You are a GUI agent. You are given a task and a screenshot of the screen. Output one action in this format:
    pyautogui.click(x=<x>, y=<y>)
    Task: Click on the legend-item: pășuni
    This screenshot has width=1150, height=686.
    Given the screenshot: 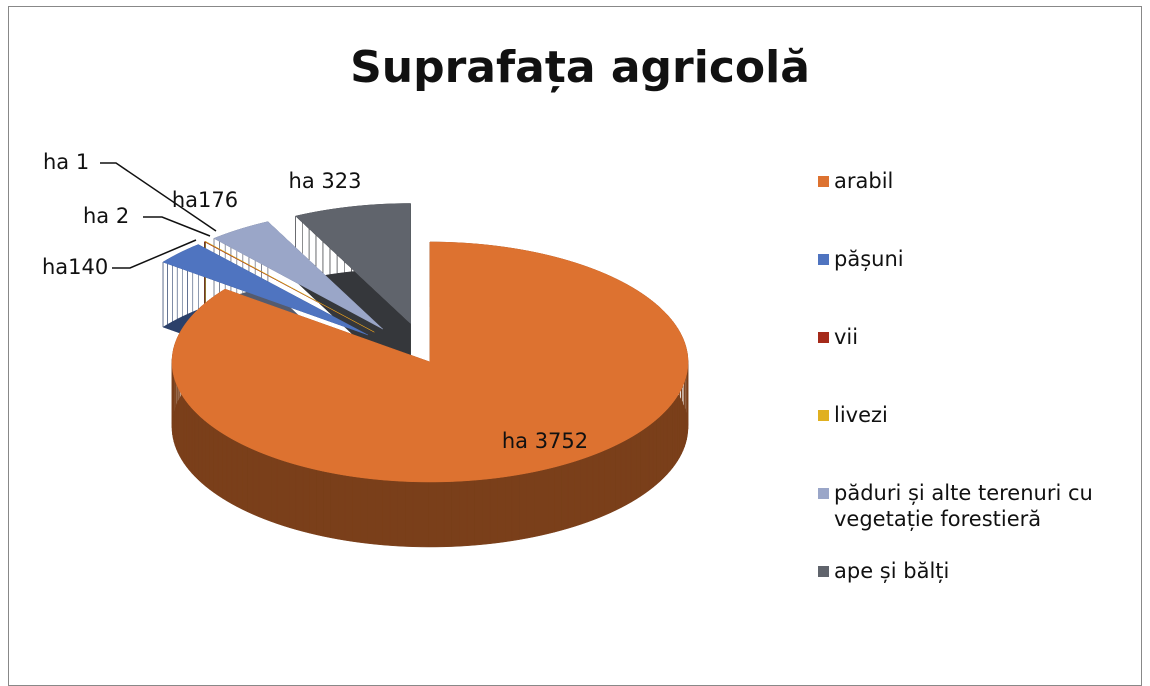 What is the action you would take?
    pyautogui.click(x=968, y=259)
    